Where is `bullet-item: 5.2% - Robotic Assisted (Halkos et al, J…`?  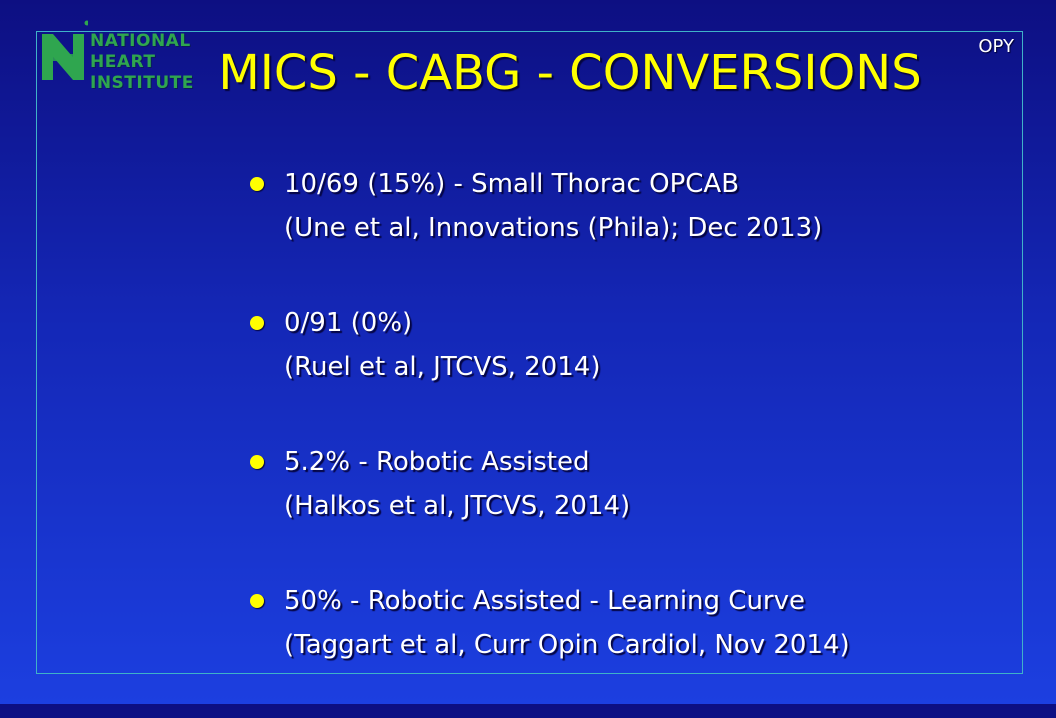 bullet-item: 5.2% - Robotic Assisted (Halkos et al, J… is located at coordinates (548, 509).